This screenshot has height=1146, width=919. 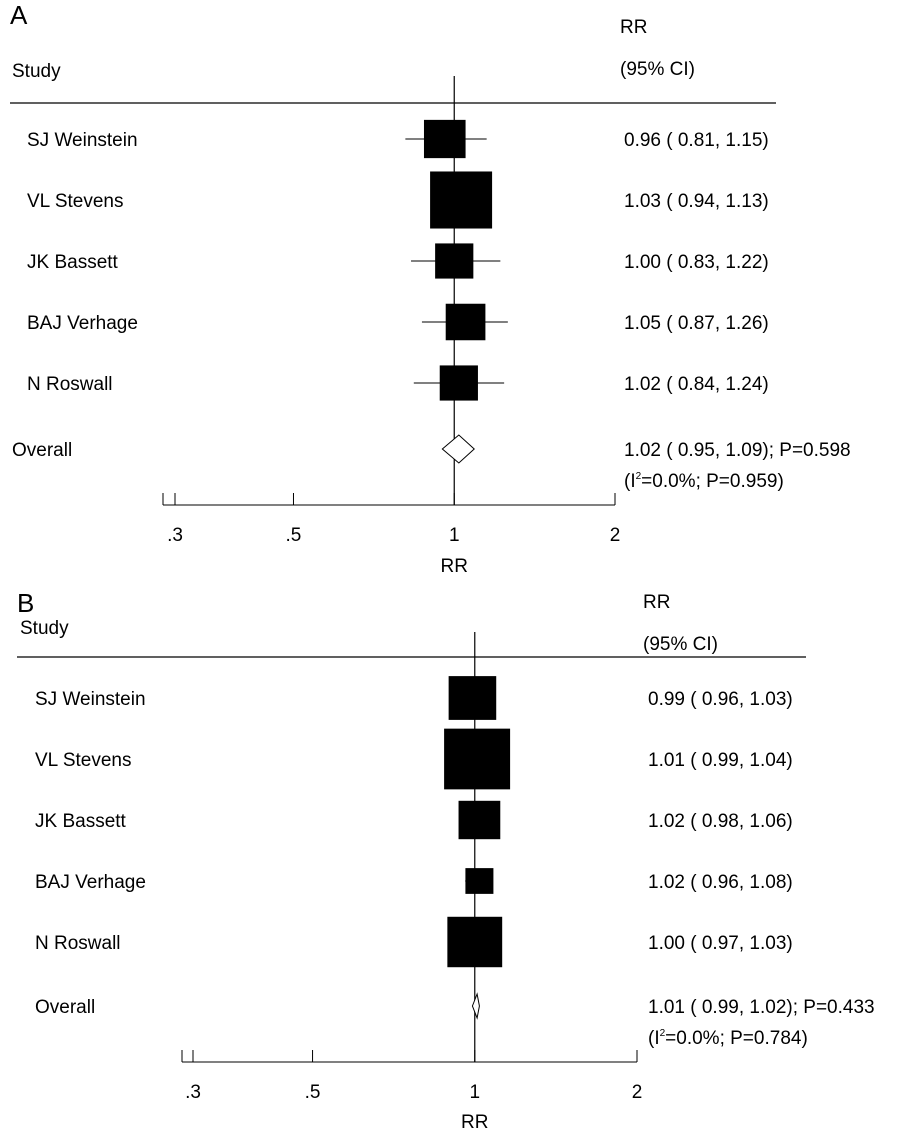 I want to click on heterogeneity-suffix: =0.0%; P=0.959), so click(x=712, y=481).